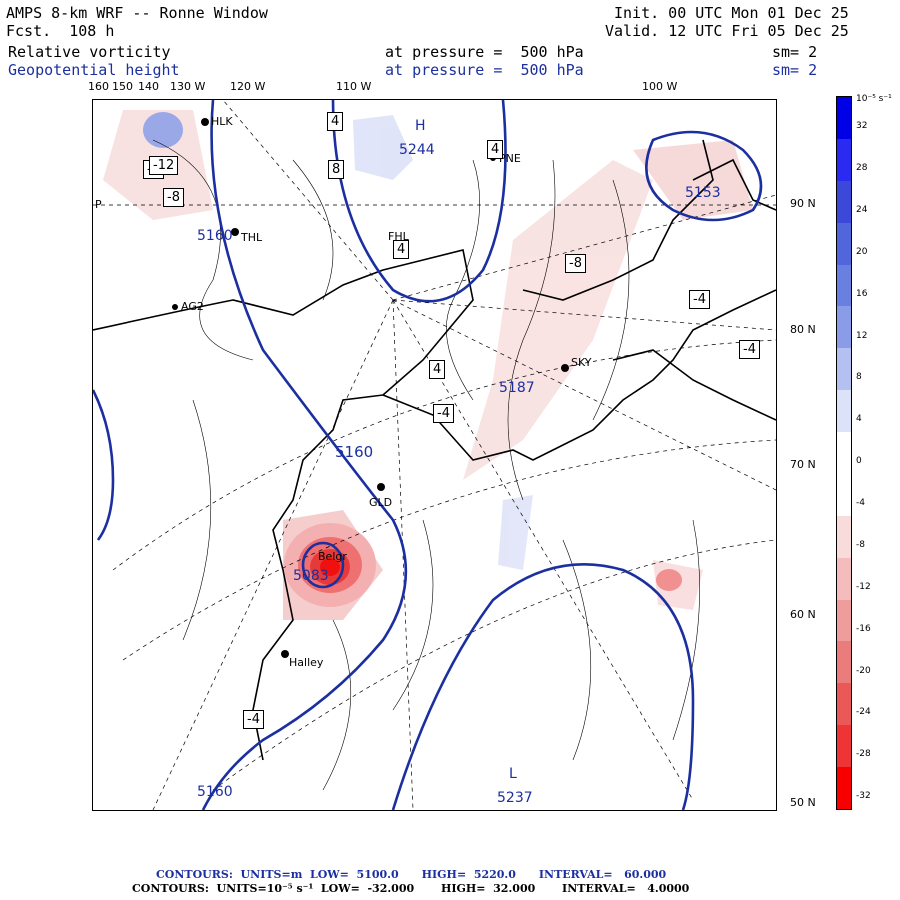  I want to click on station-hlk: HLK, so click(222, 121).